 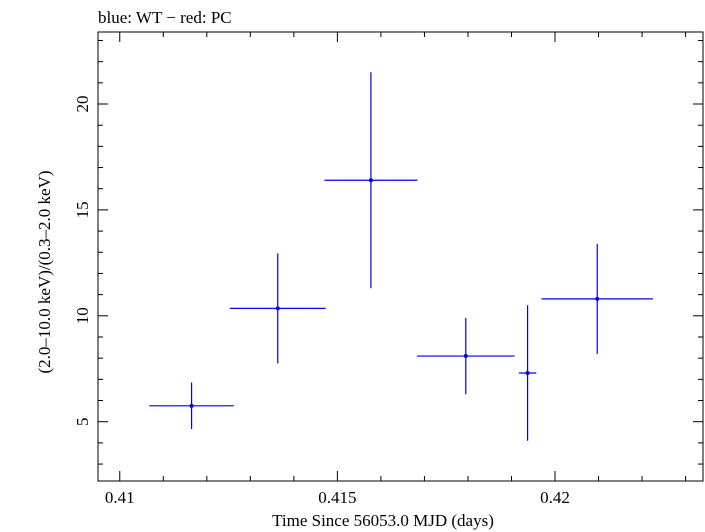 I want to click on chart-title: blue: WT − red: PC, so click(x=165, y=17).